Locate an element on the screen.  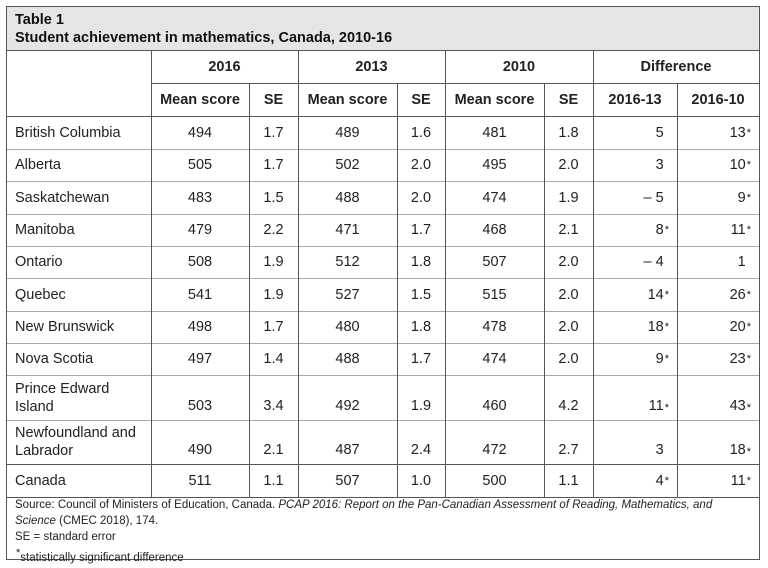
table-cell: 495 is located at coordinates (494, 165).